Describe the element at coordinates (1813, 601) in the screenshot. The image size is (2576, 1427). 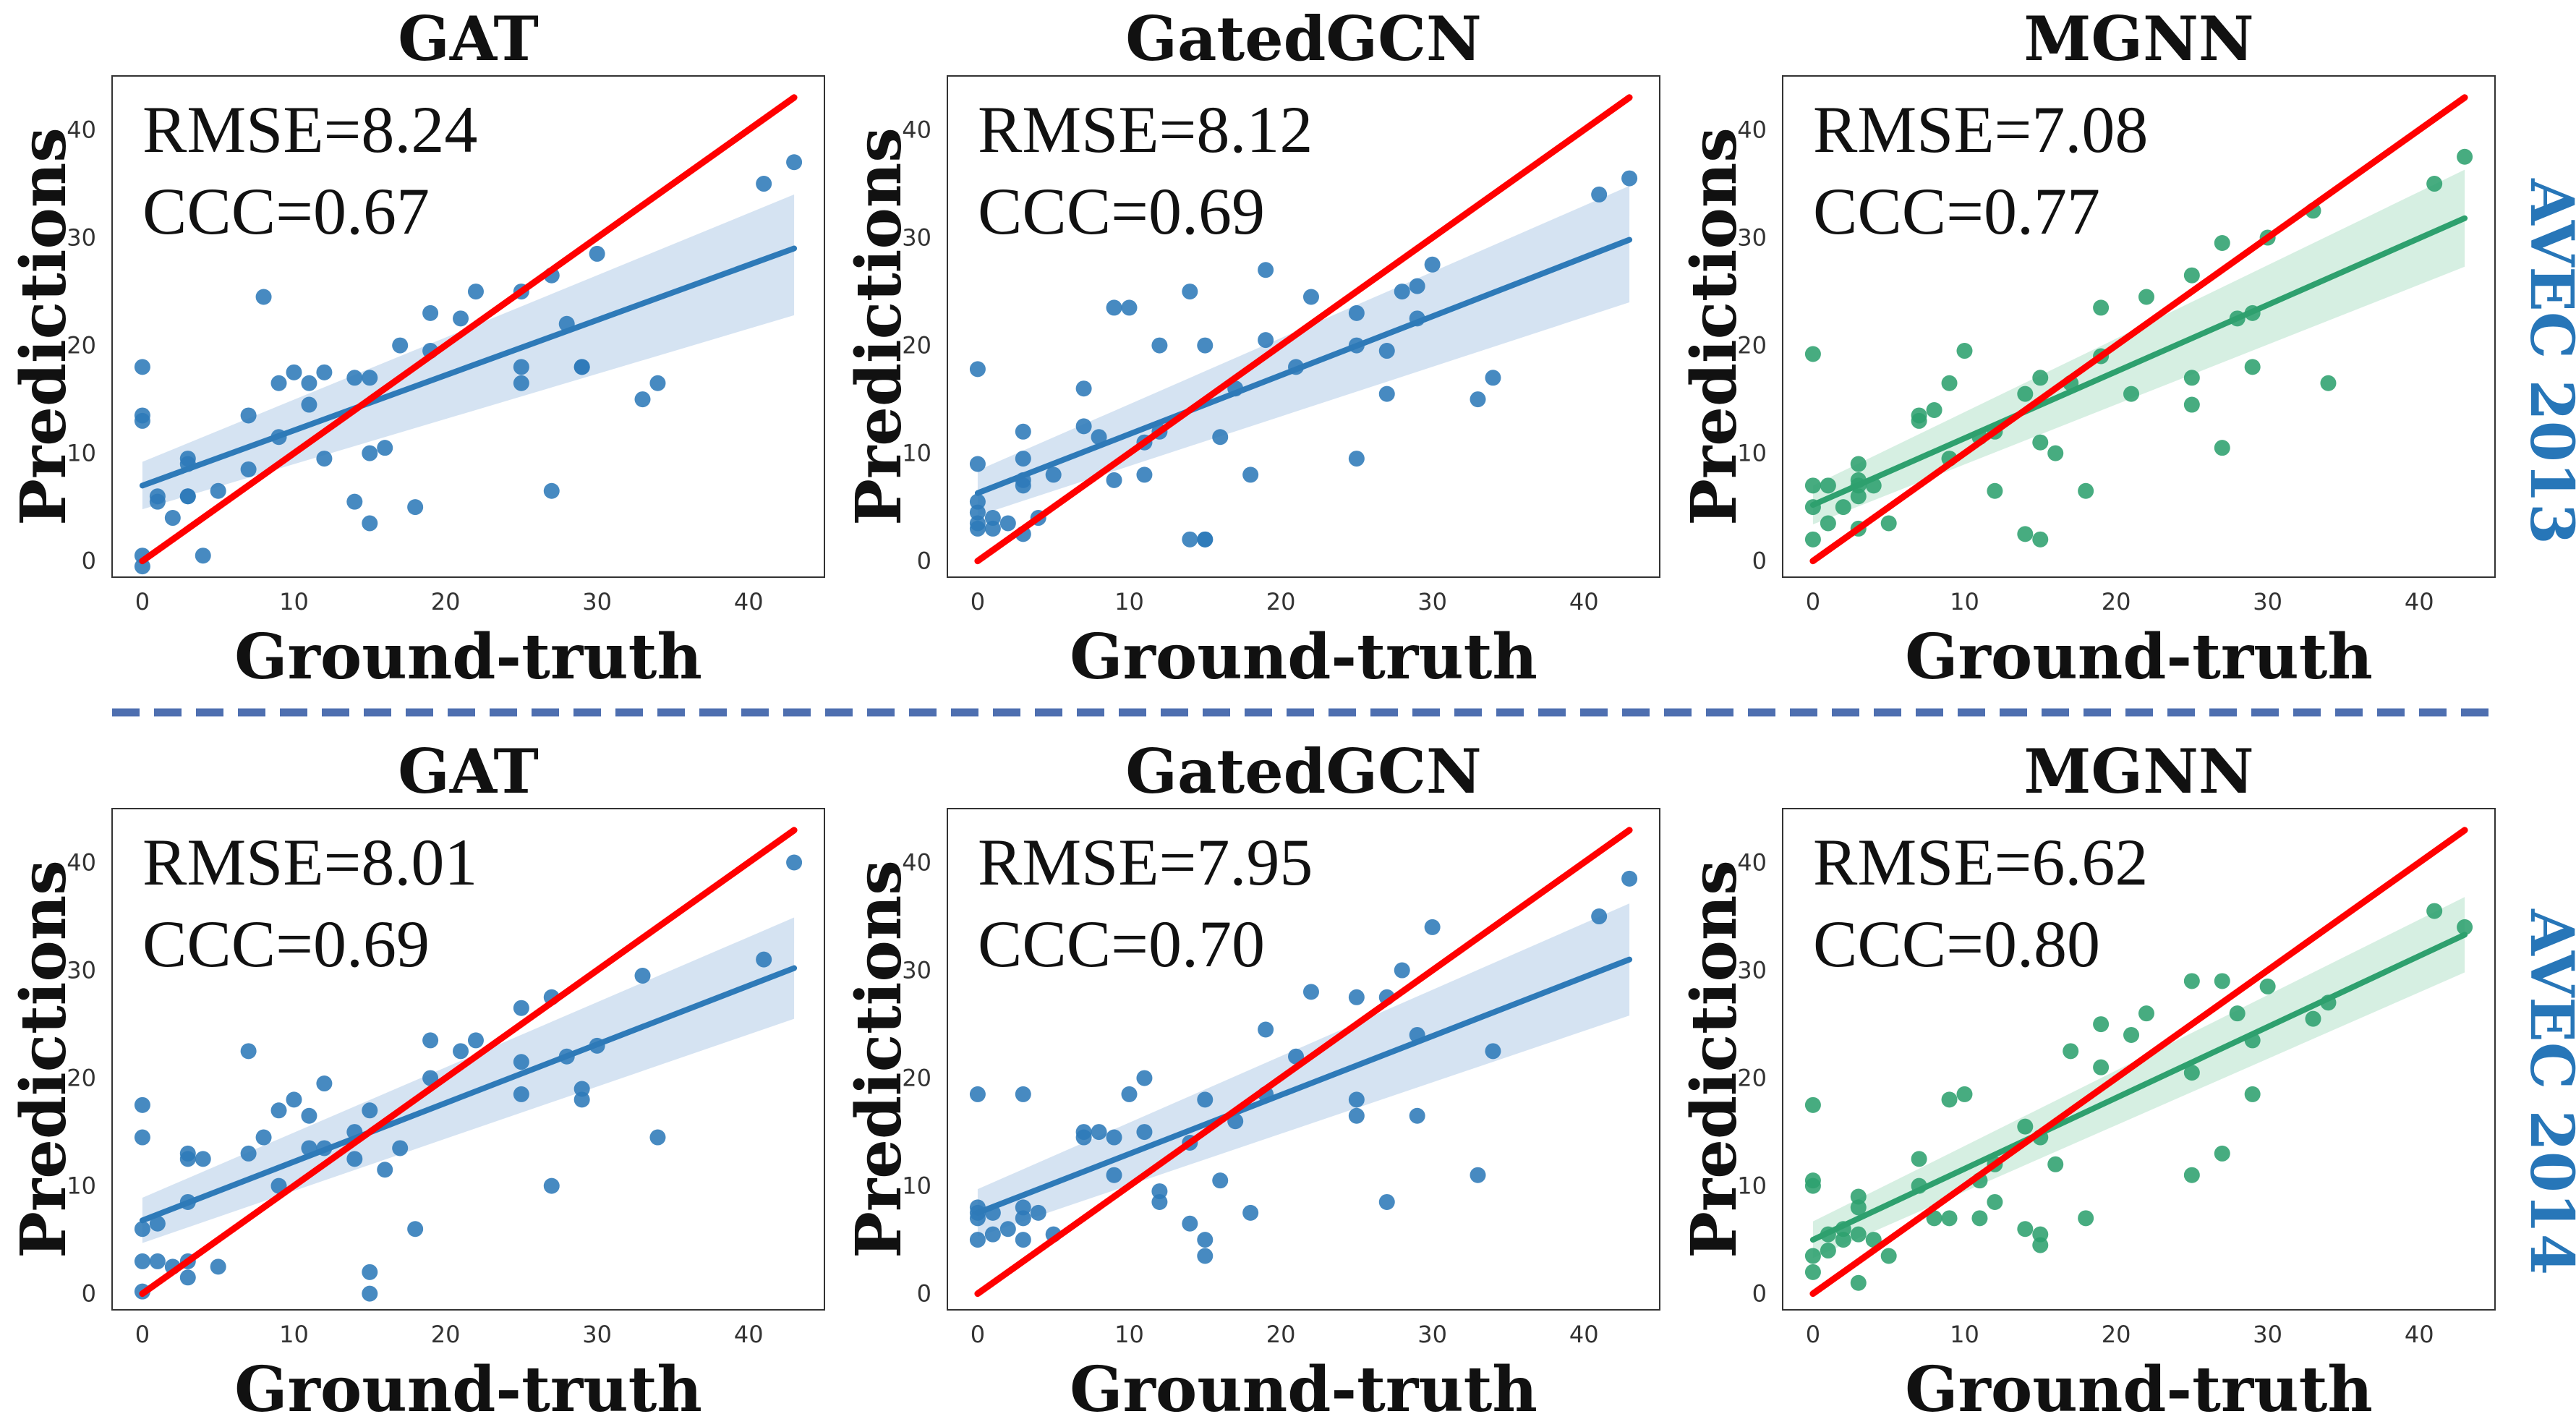
I see `x-tick-label: 0` at that location.